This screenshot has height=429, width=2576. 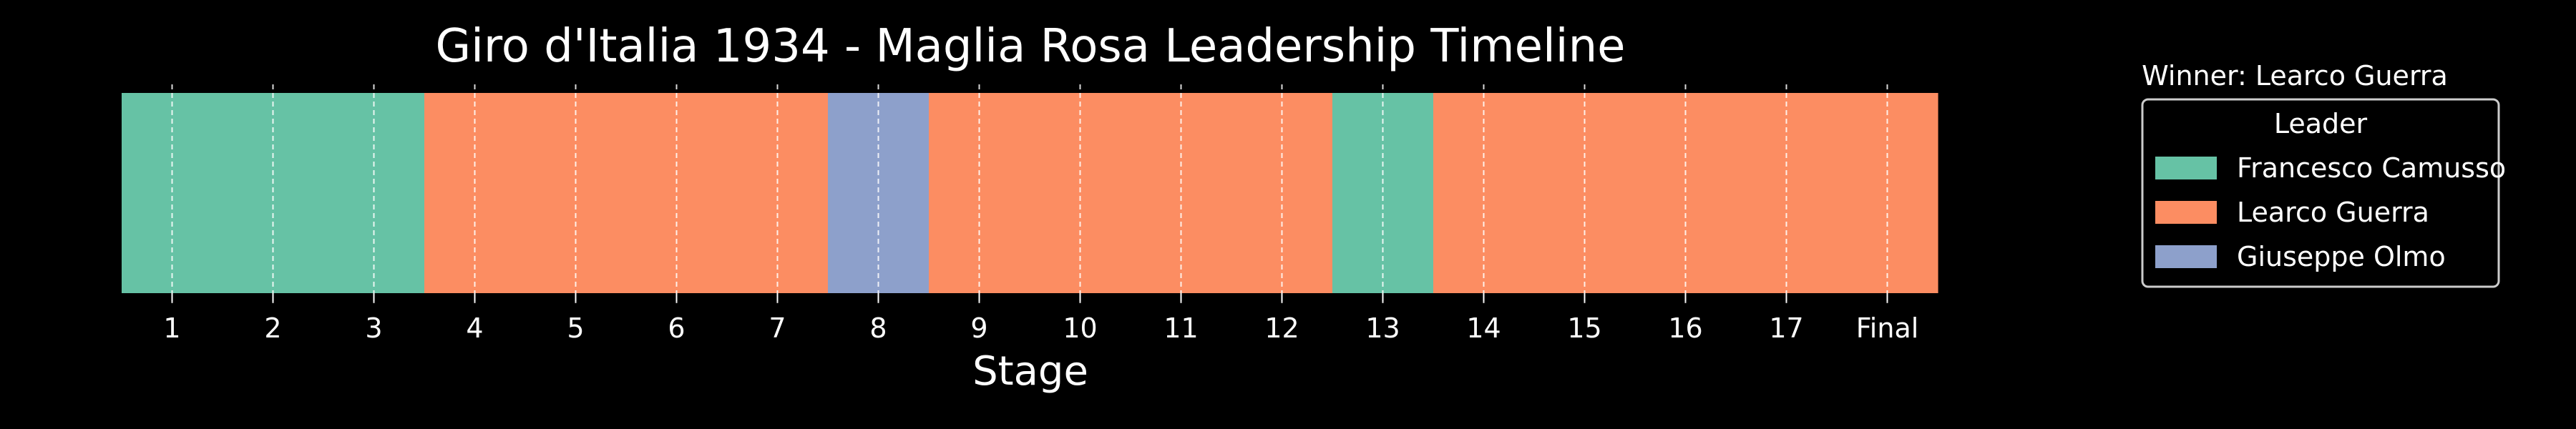 What do you see at coordinates (1483, 328) in the screenshot?
I see `x-tick-label-14: 14` at bounding box center [1483, 328].